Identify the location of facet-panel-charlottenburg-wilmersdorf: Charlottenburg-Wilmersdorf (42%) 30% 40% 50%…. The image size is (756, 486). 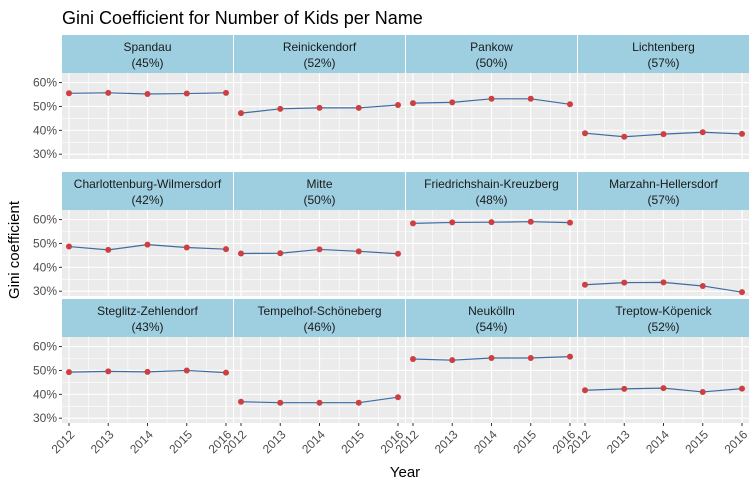
(133, 235).